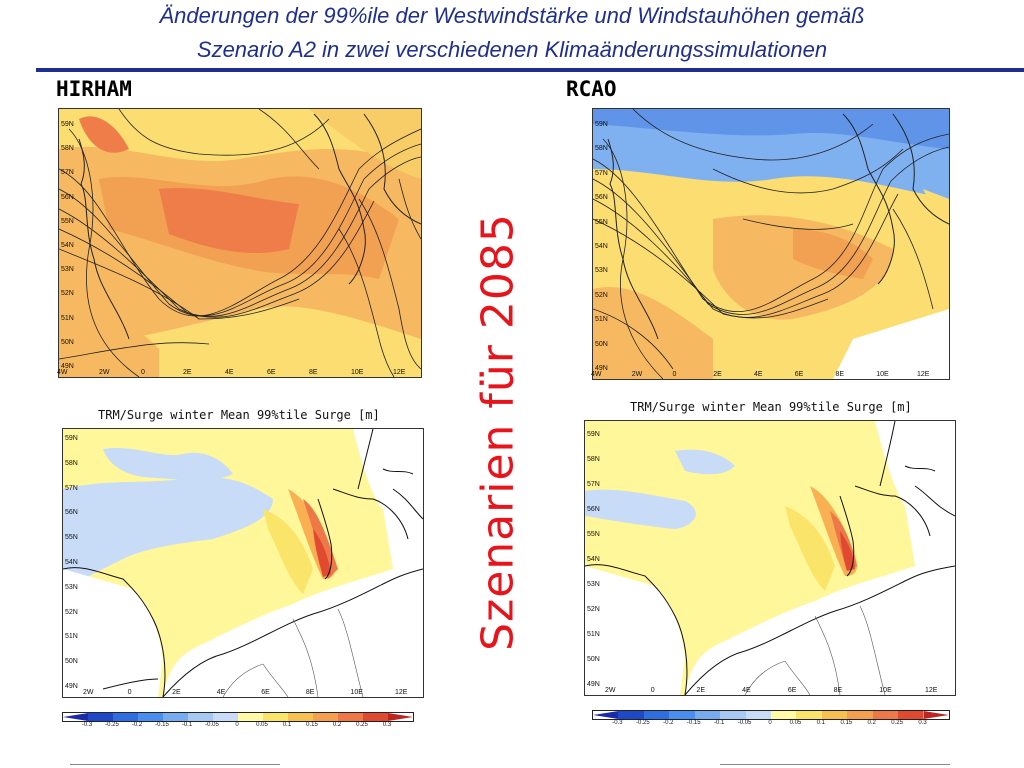 The width and height of the screenshot is (1024, 768). I want to click on colorbar-rcao, so click(771, 715).